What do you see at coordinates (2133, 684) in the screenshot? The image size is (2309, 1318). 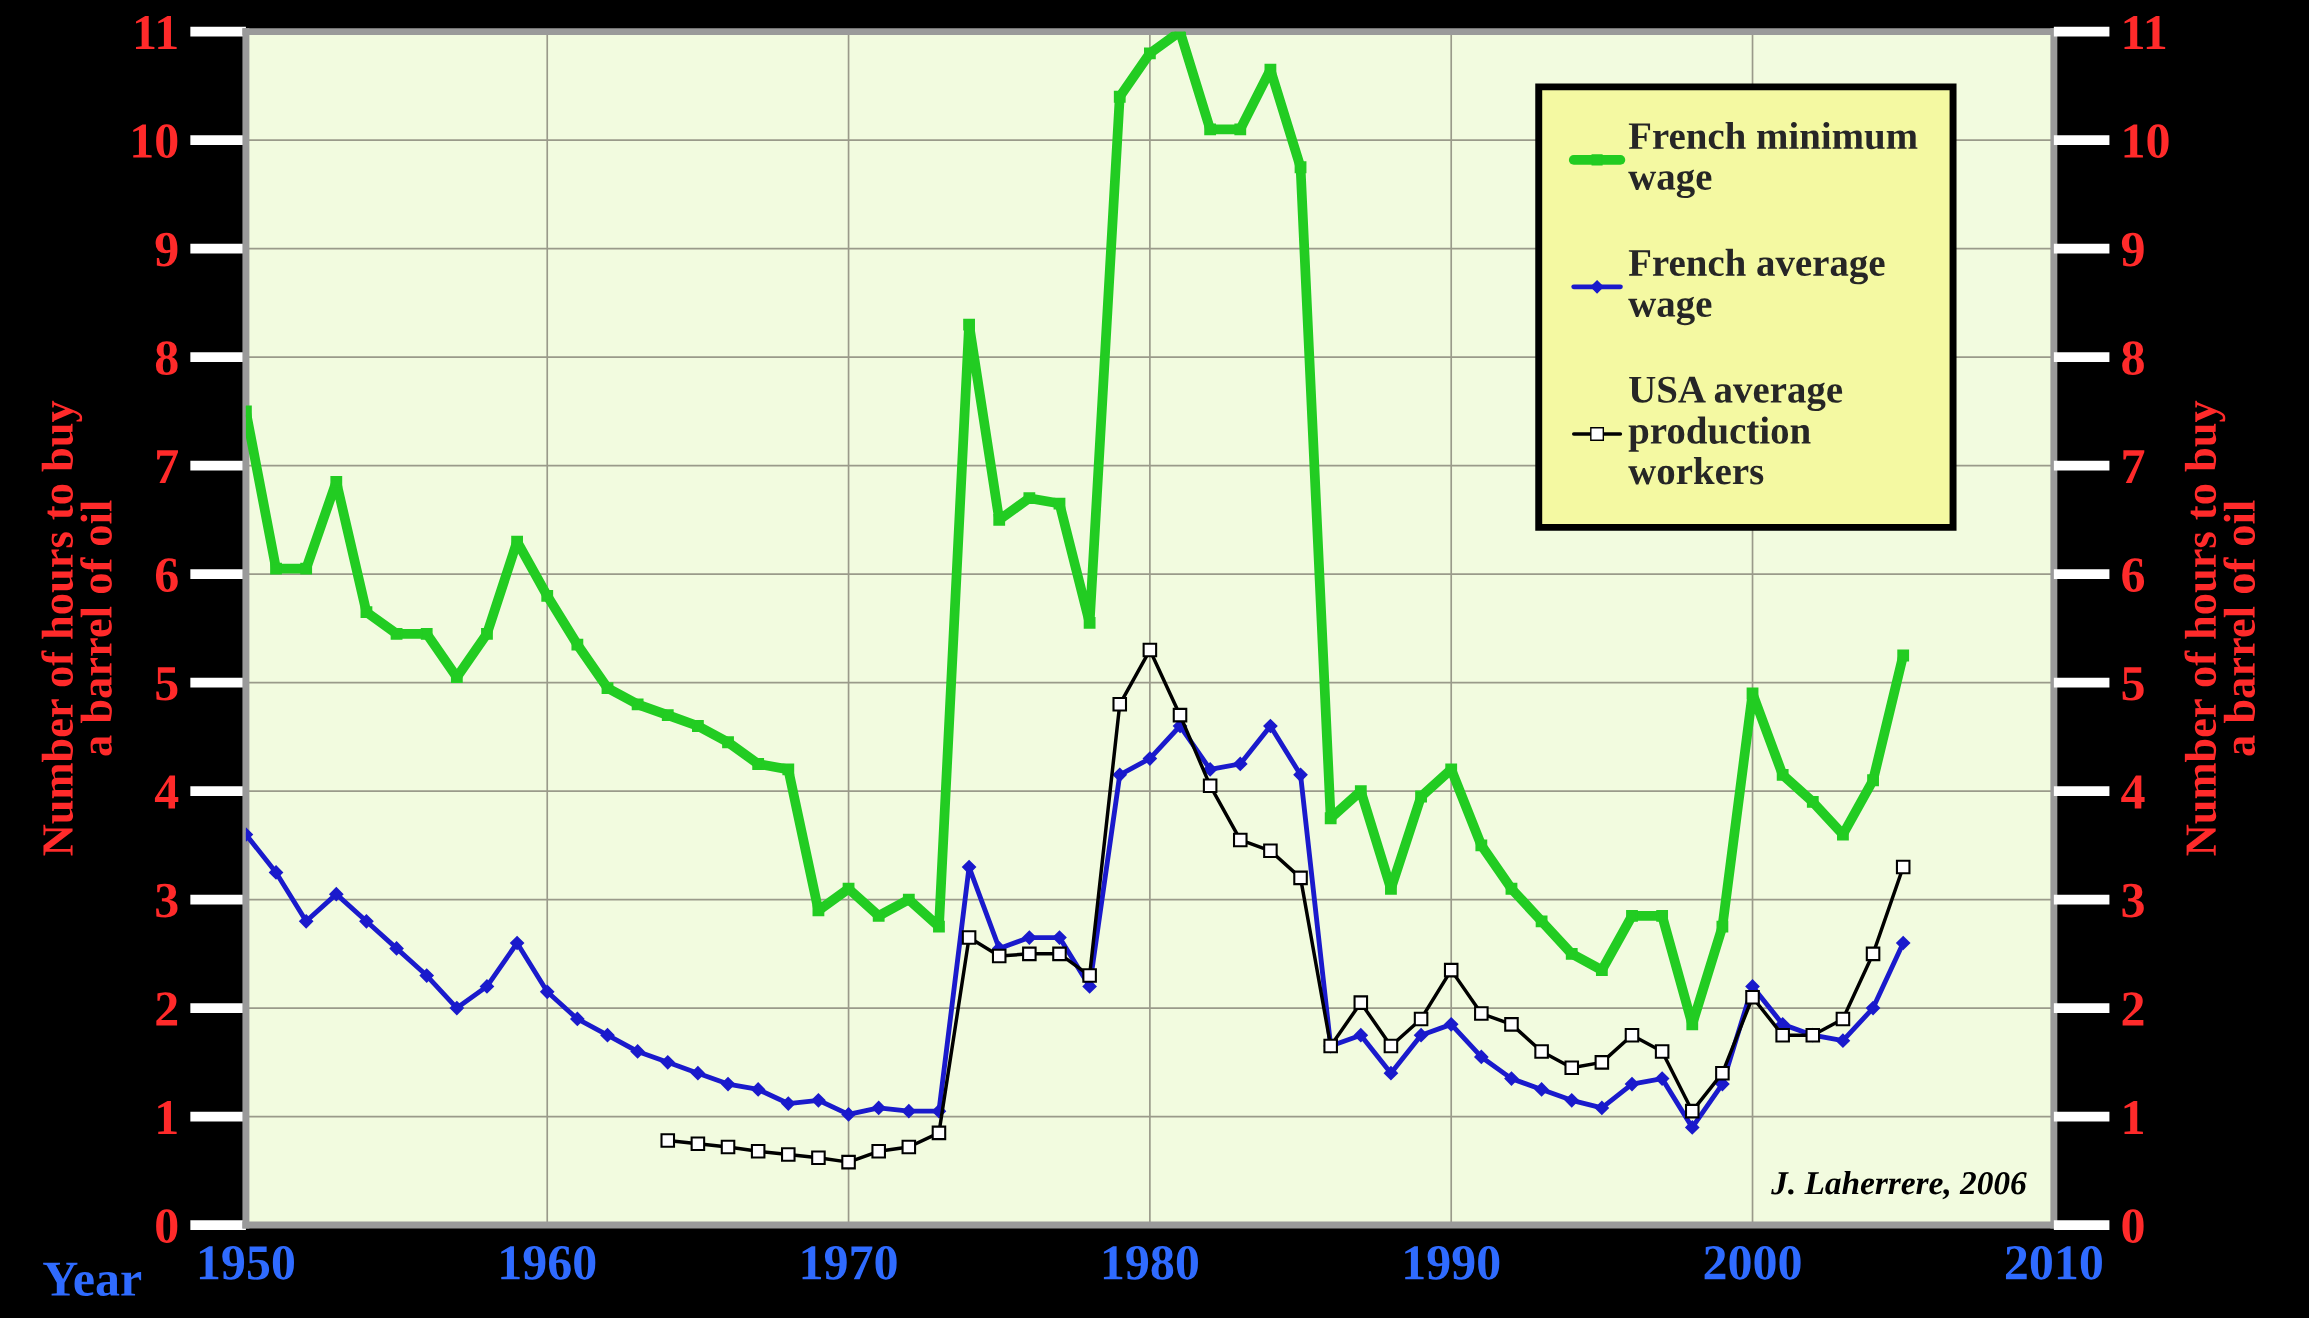 I see `y2-tick-label: 5` at bounding box center [2133, 684].